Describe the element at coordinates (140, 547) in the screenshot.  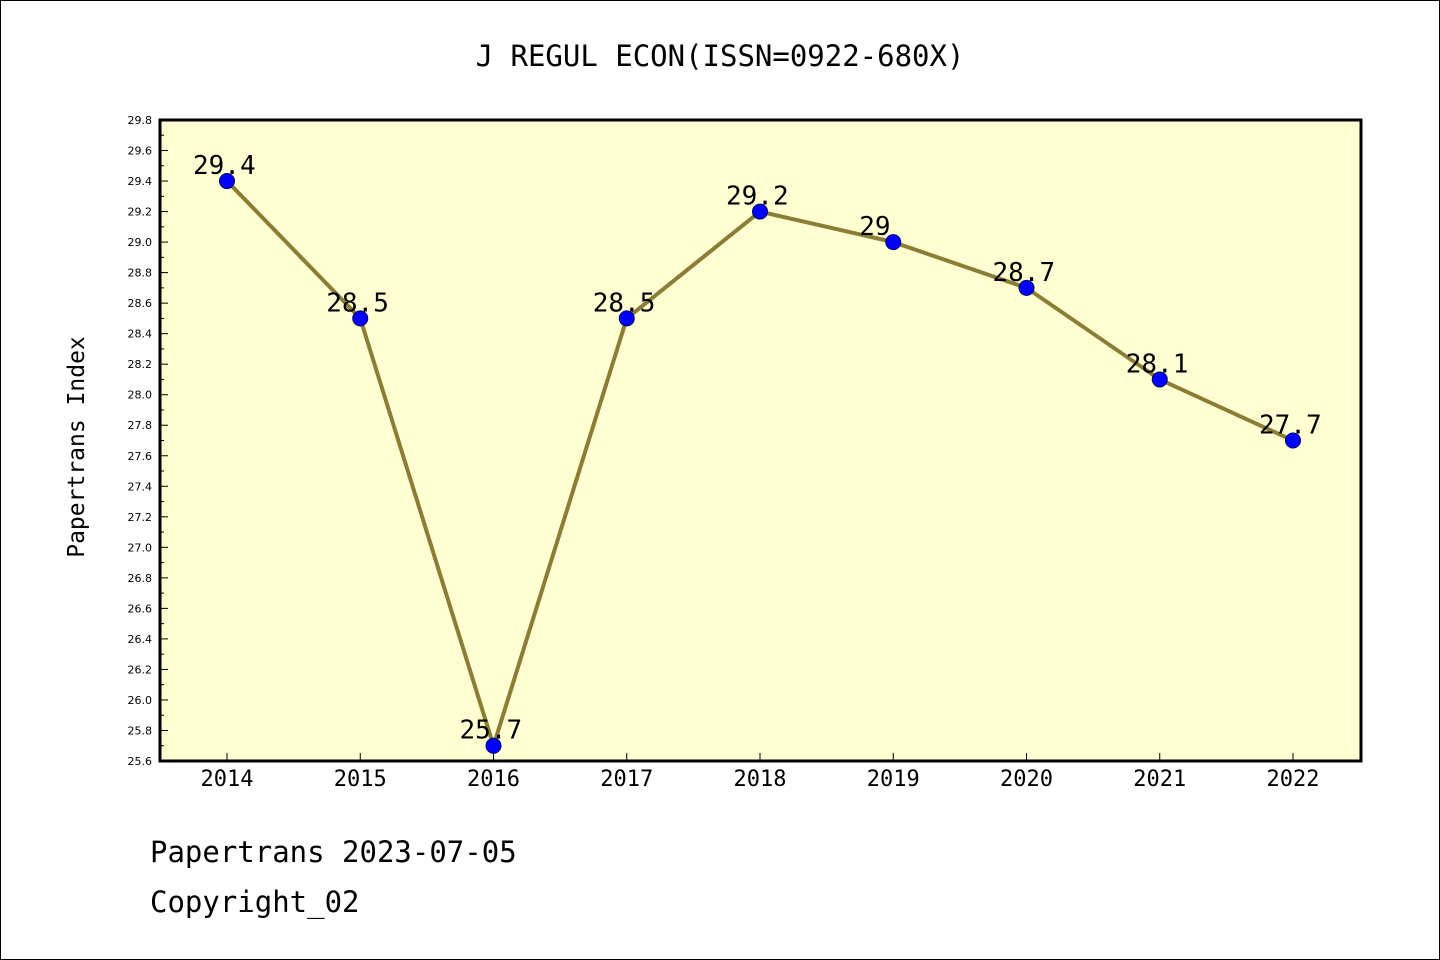
I see `y-tick-label: 27.0` at that location.